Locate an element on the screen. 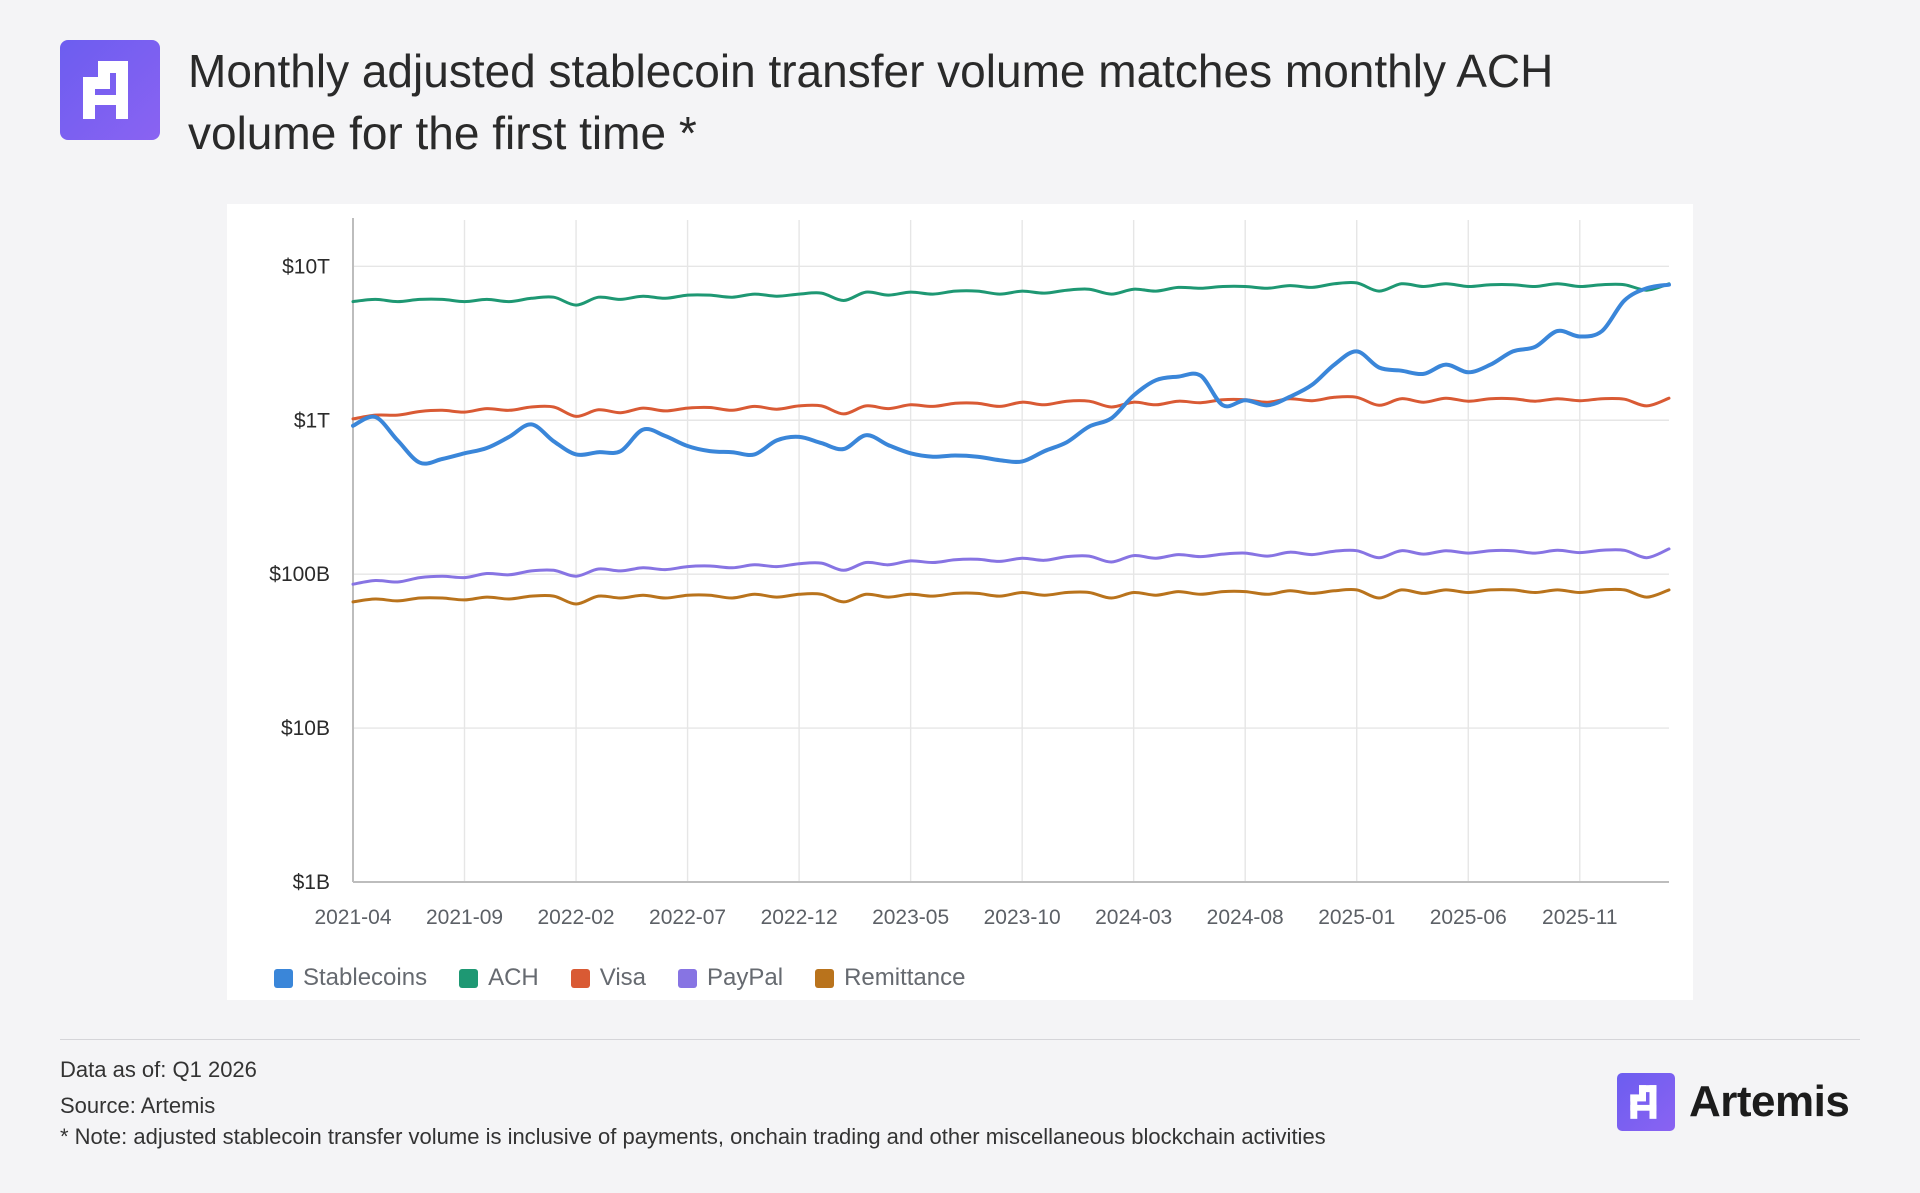 Image resolution: width=1920 pixels, height=1193 pixels. x-tick-label: 2024-03 is located at coordinates (1133, 917).